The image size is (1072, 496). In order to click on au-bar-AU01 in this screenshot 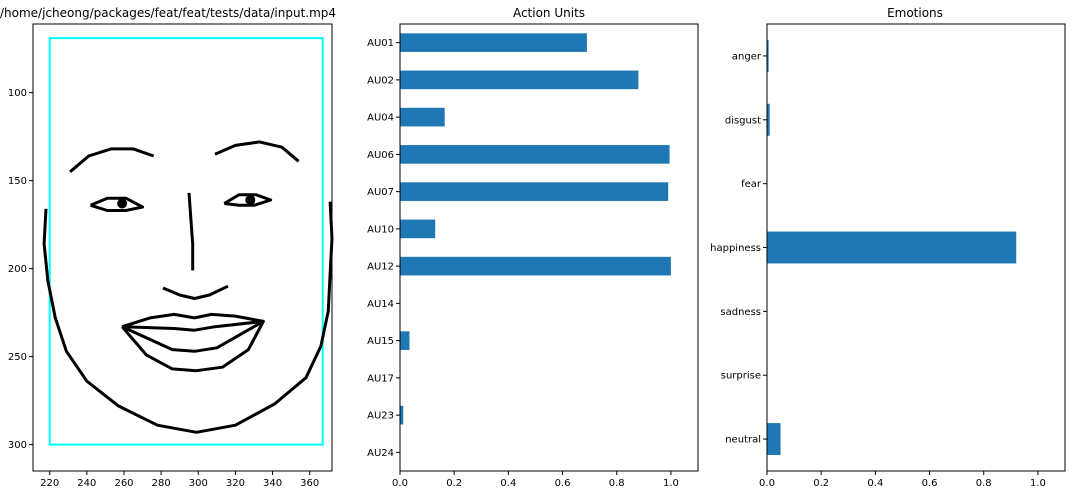, I will do `click(493, 42)`.